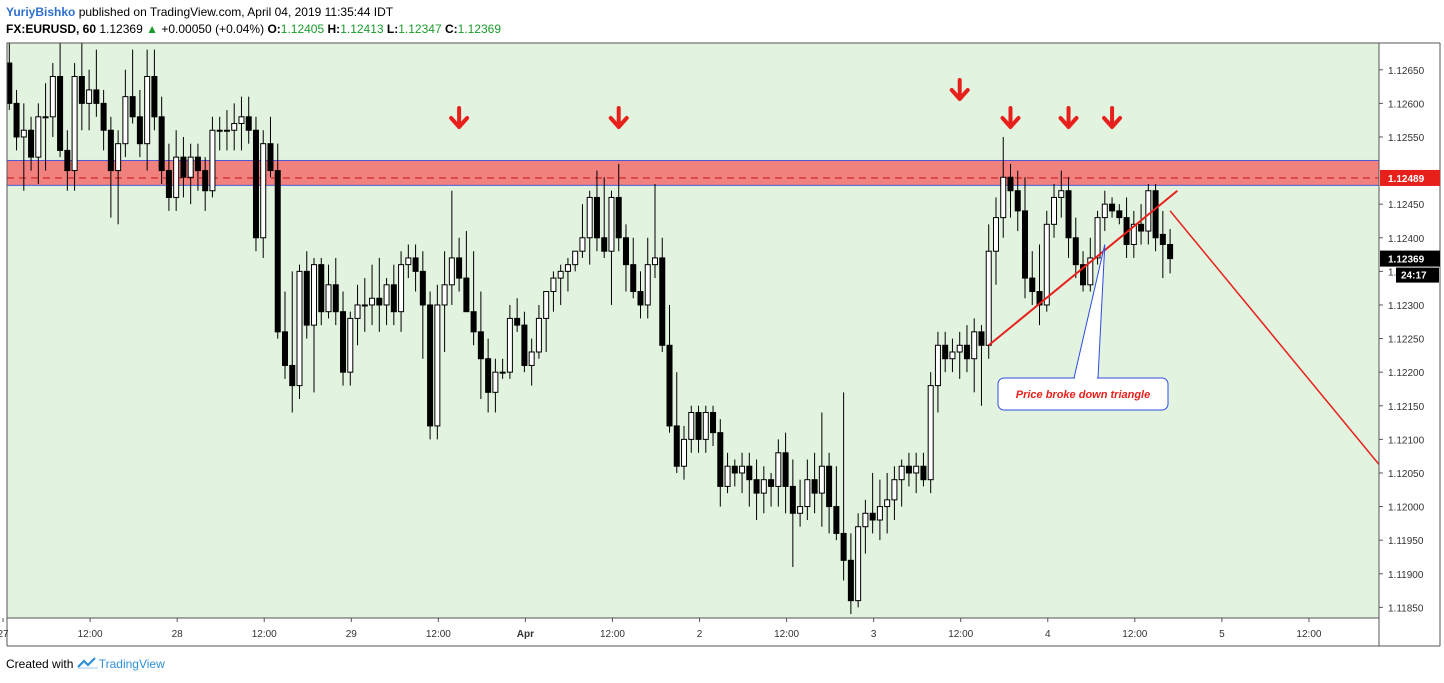 This screenshot has height=683, width=1444. Describe the element at coordinates (40, 664) in the screenshot. I see `created-with-text: Created with` at that location.